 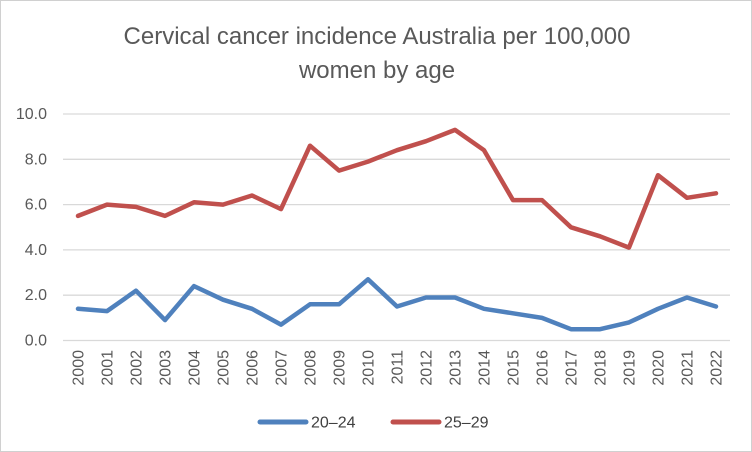 What do you see at coordinates (630, 368) in the screenshot?
I see `x-axis-tick-label: 2019` at bounding box center [630, 368].